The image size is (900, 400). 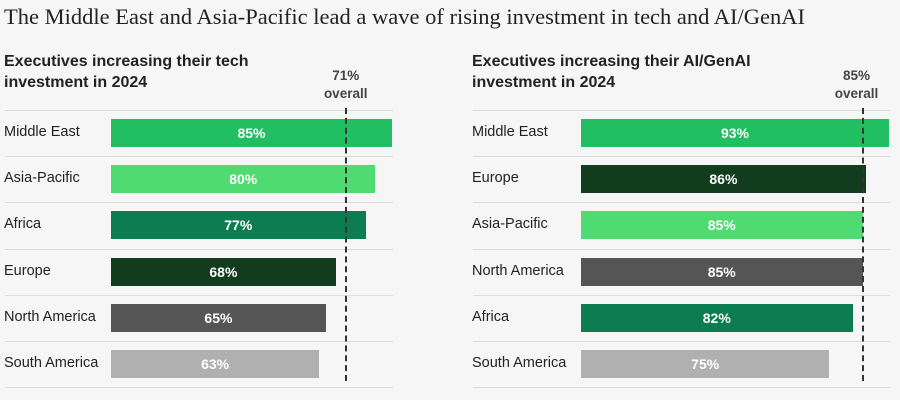 I want to click on data-label: 75%, so click(x=705, y=364).